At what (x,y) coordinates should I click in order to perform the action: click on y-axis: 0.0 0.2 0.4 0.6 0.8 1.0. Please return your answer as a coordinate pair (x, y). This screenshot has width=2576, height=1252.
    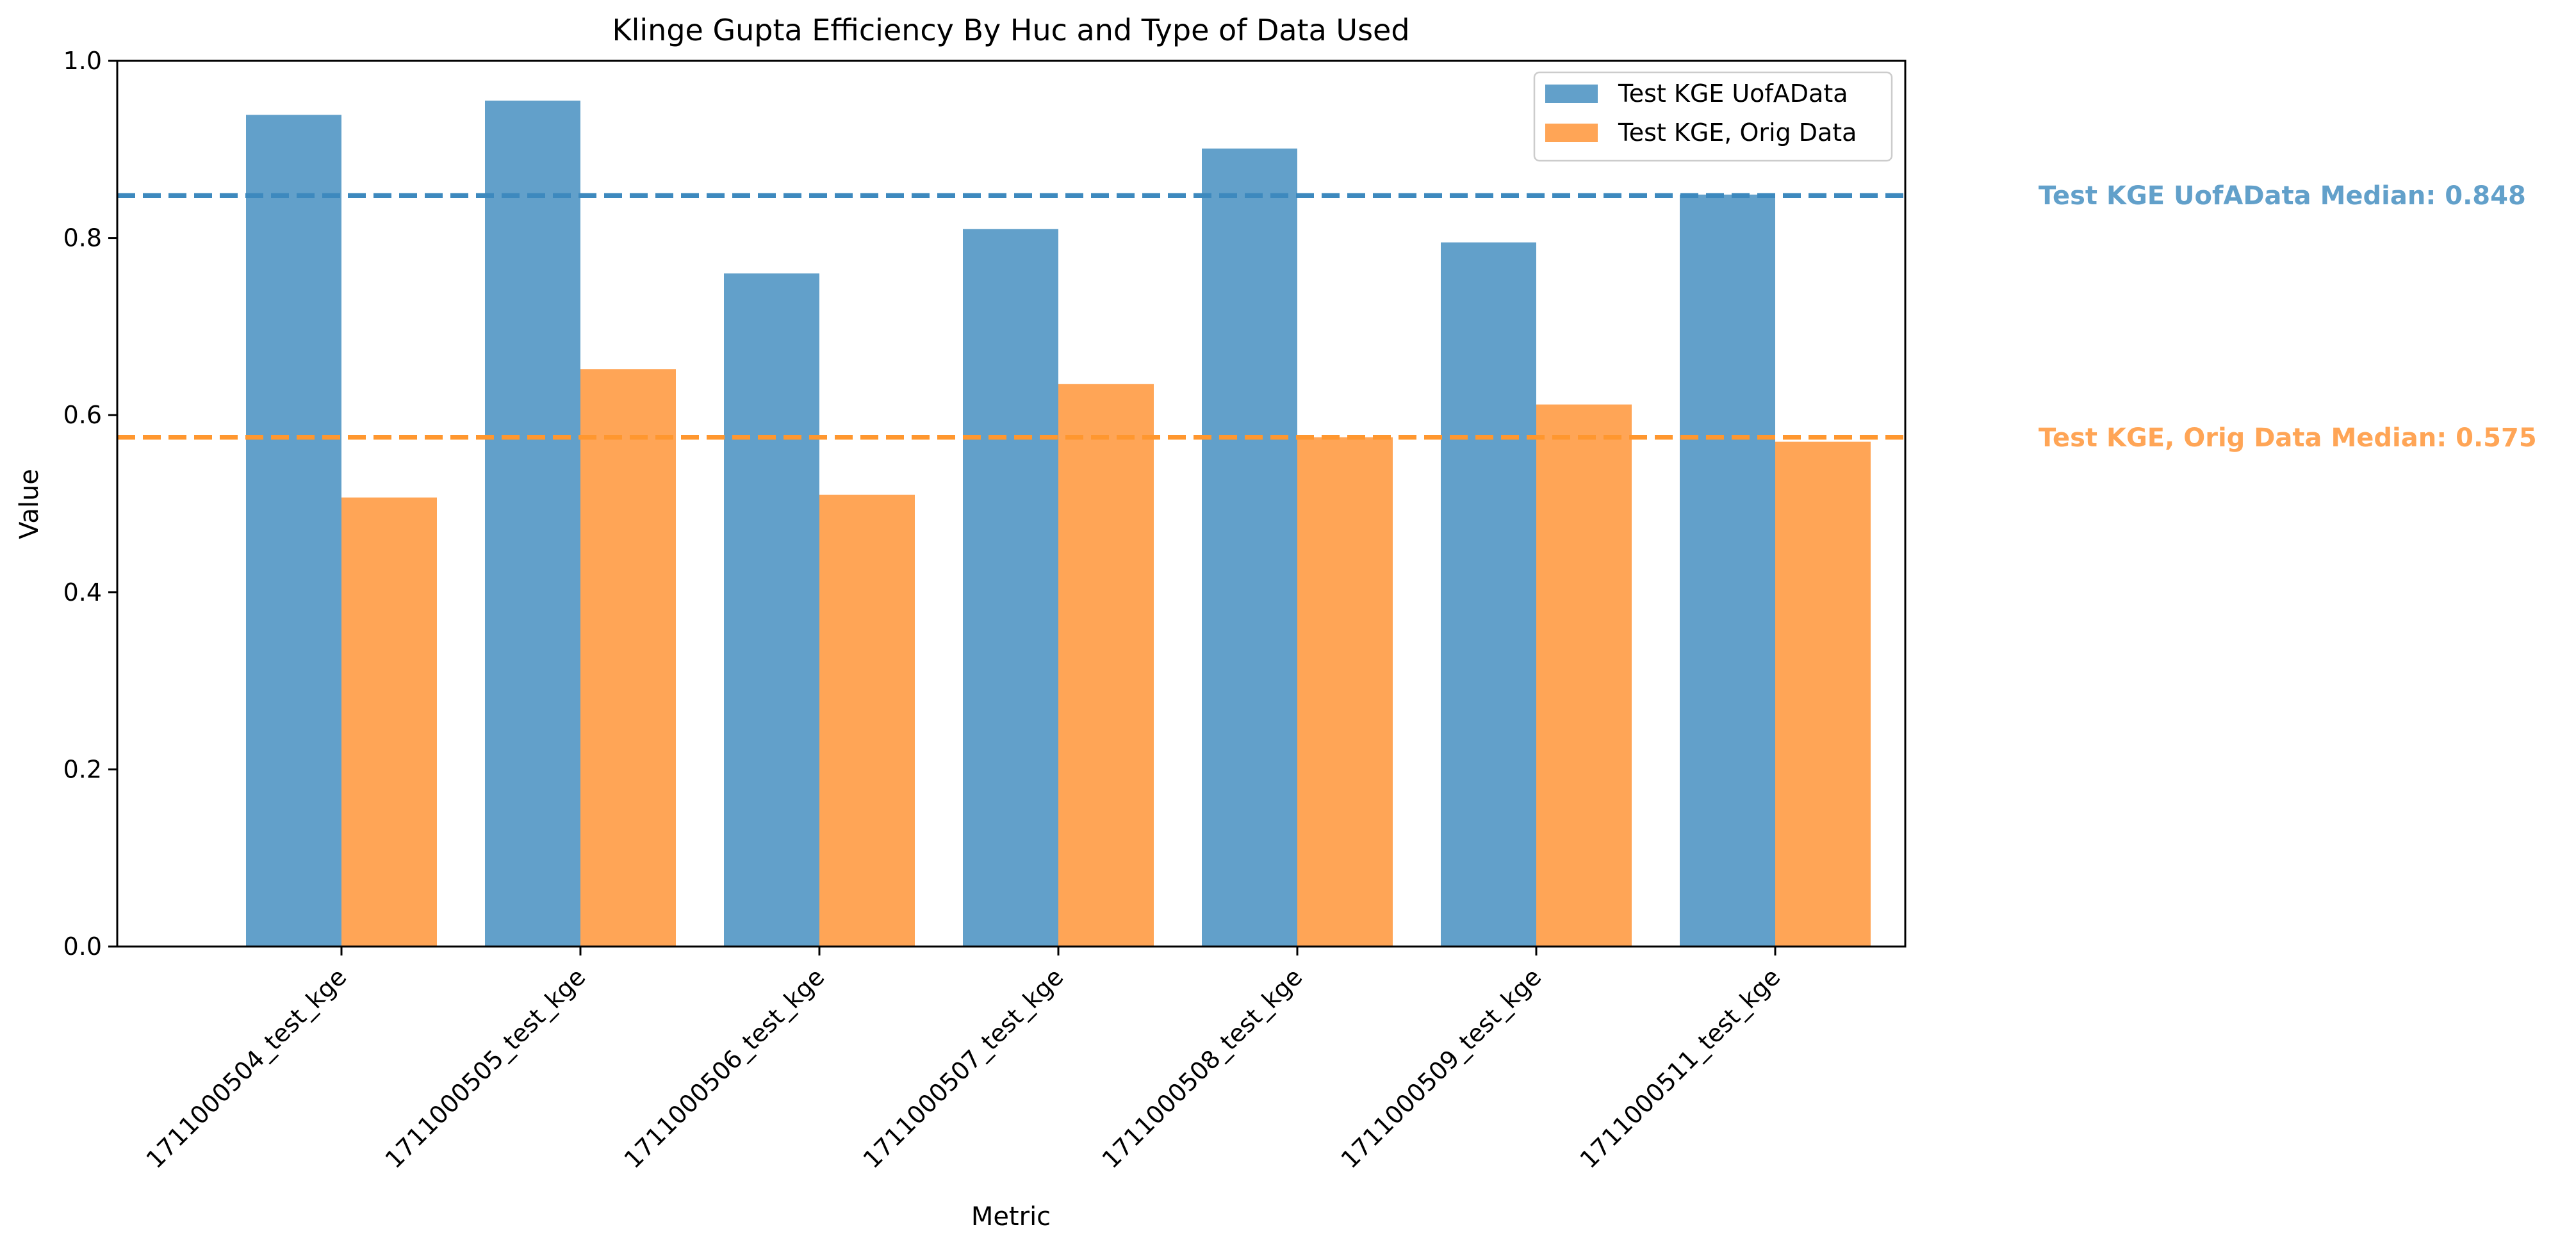
    Looking at the image, I should click on (90, 504).